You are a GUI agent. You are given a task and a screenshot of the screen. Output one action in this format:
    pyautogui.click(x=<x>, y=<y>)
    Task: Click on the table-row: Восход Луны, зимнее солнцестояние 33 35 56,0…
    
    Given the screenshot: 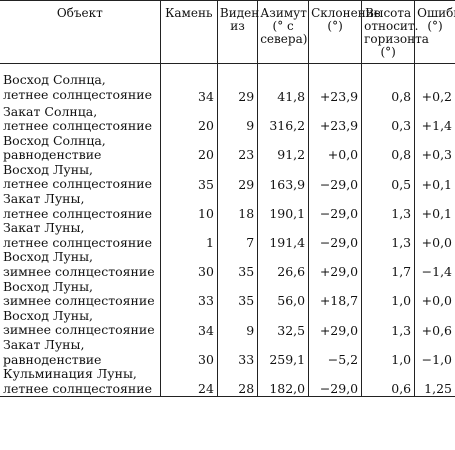 What is the action you would take?
    pyautogui.click(x=227, y=293)
    